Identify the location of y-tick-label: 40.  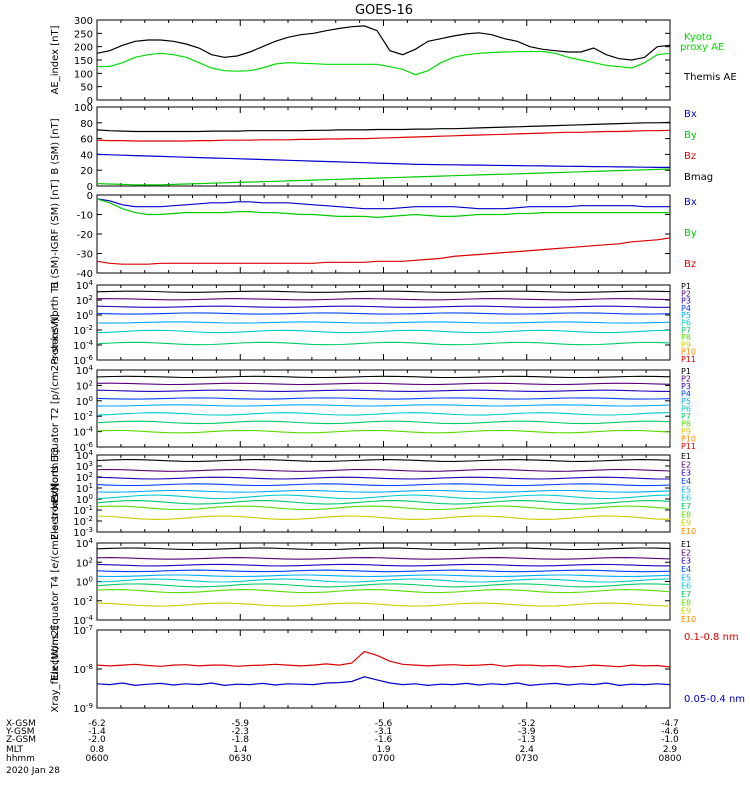
(86, 155).